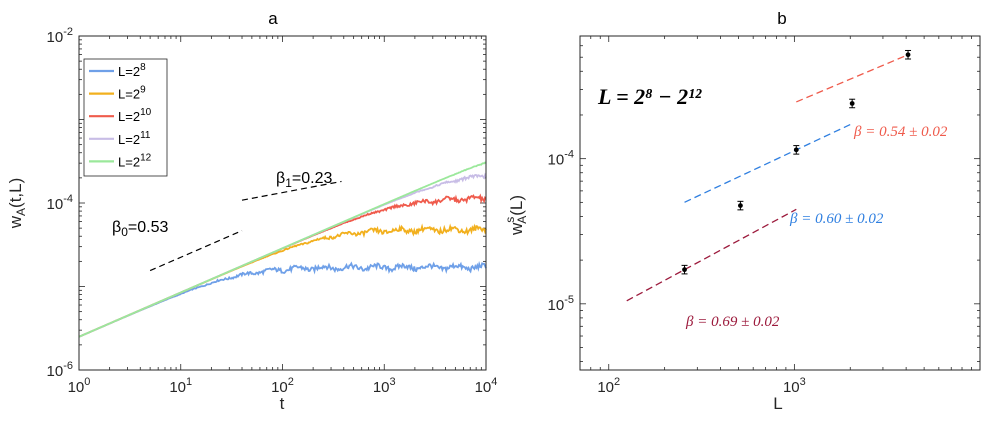 The height and width of the screenshot is (427, 996). What do you see at coordinates (60, 36) in the screenshot?
I see `panel-a-y-tick-label: 10⁻²` at bounding box center [60, 36].